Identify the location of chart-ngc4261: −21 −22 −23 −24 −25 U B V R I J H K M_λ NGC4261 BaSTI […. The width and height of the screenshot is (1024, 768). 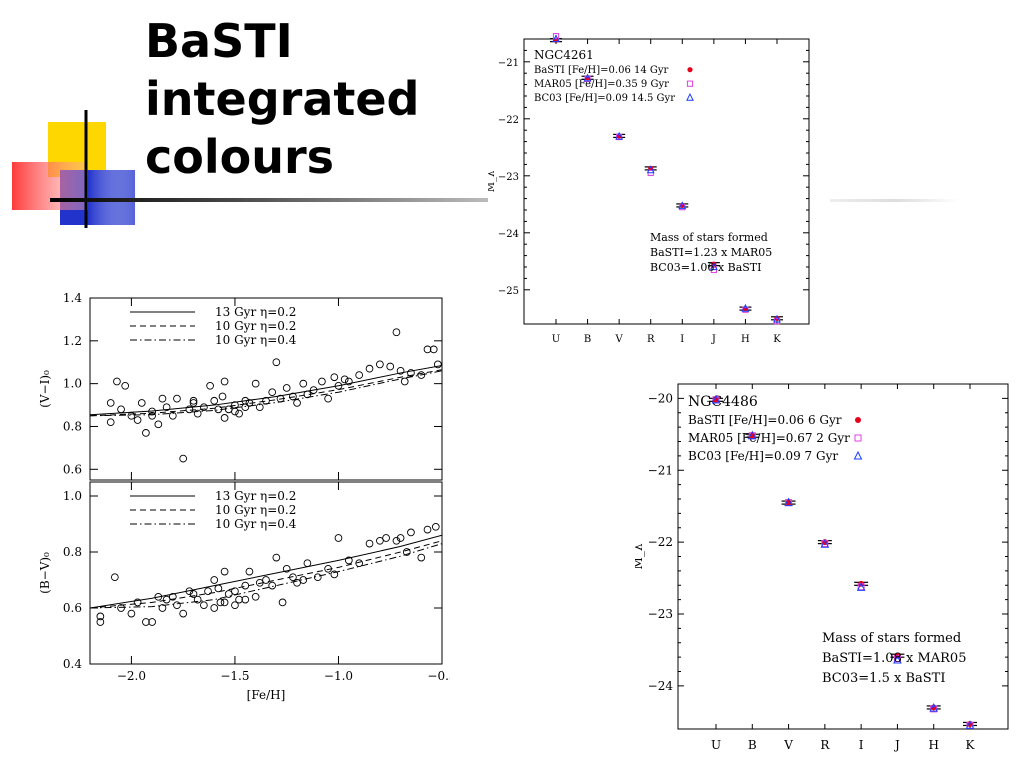
(649, 189).